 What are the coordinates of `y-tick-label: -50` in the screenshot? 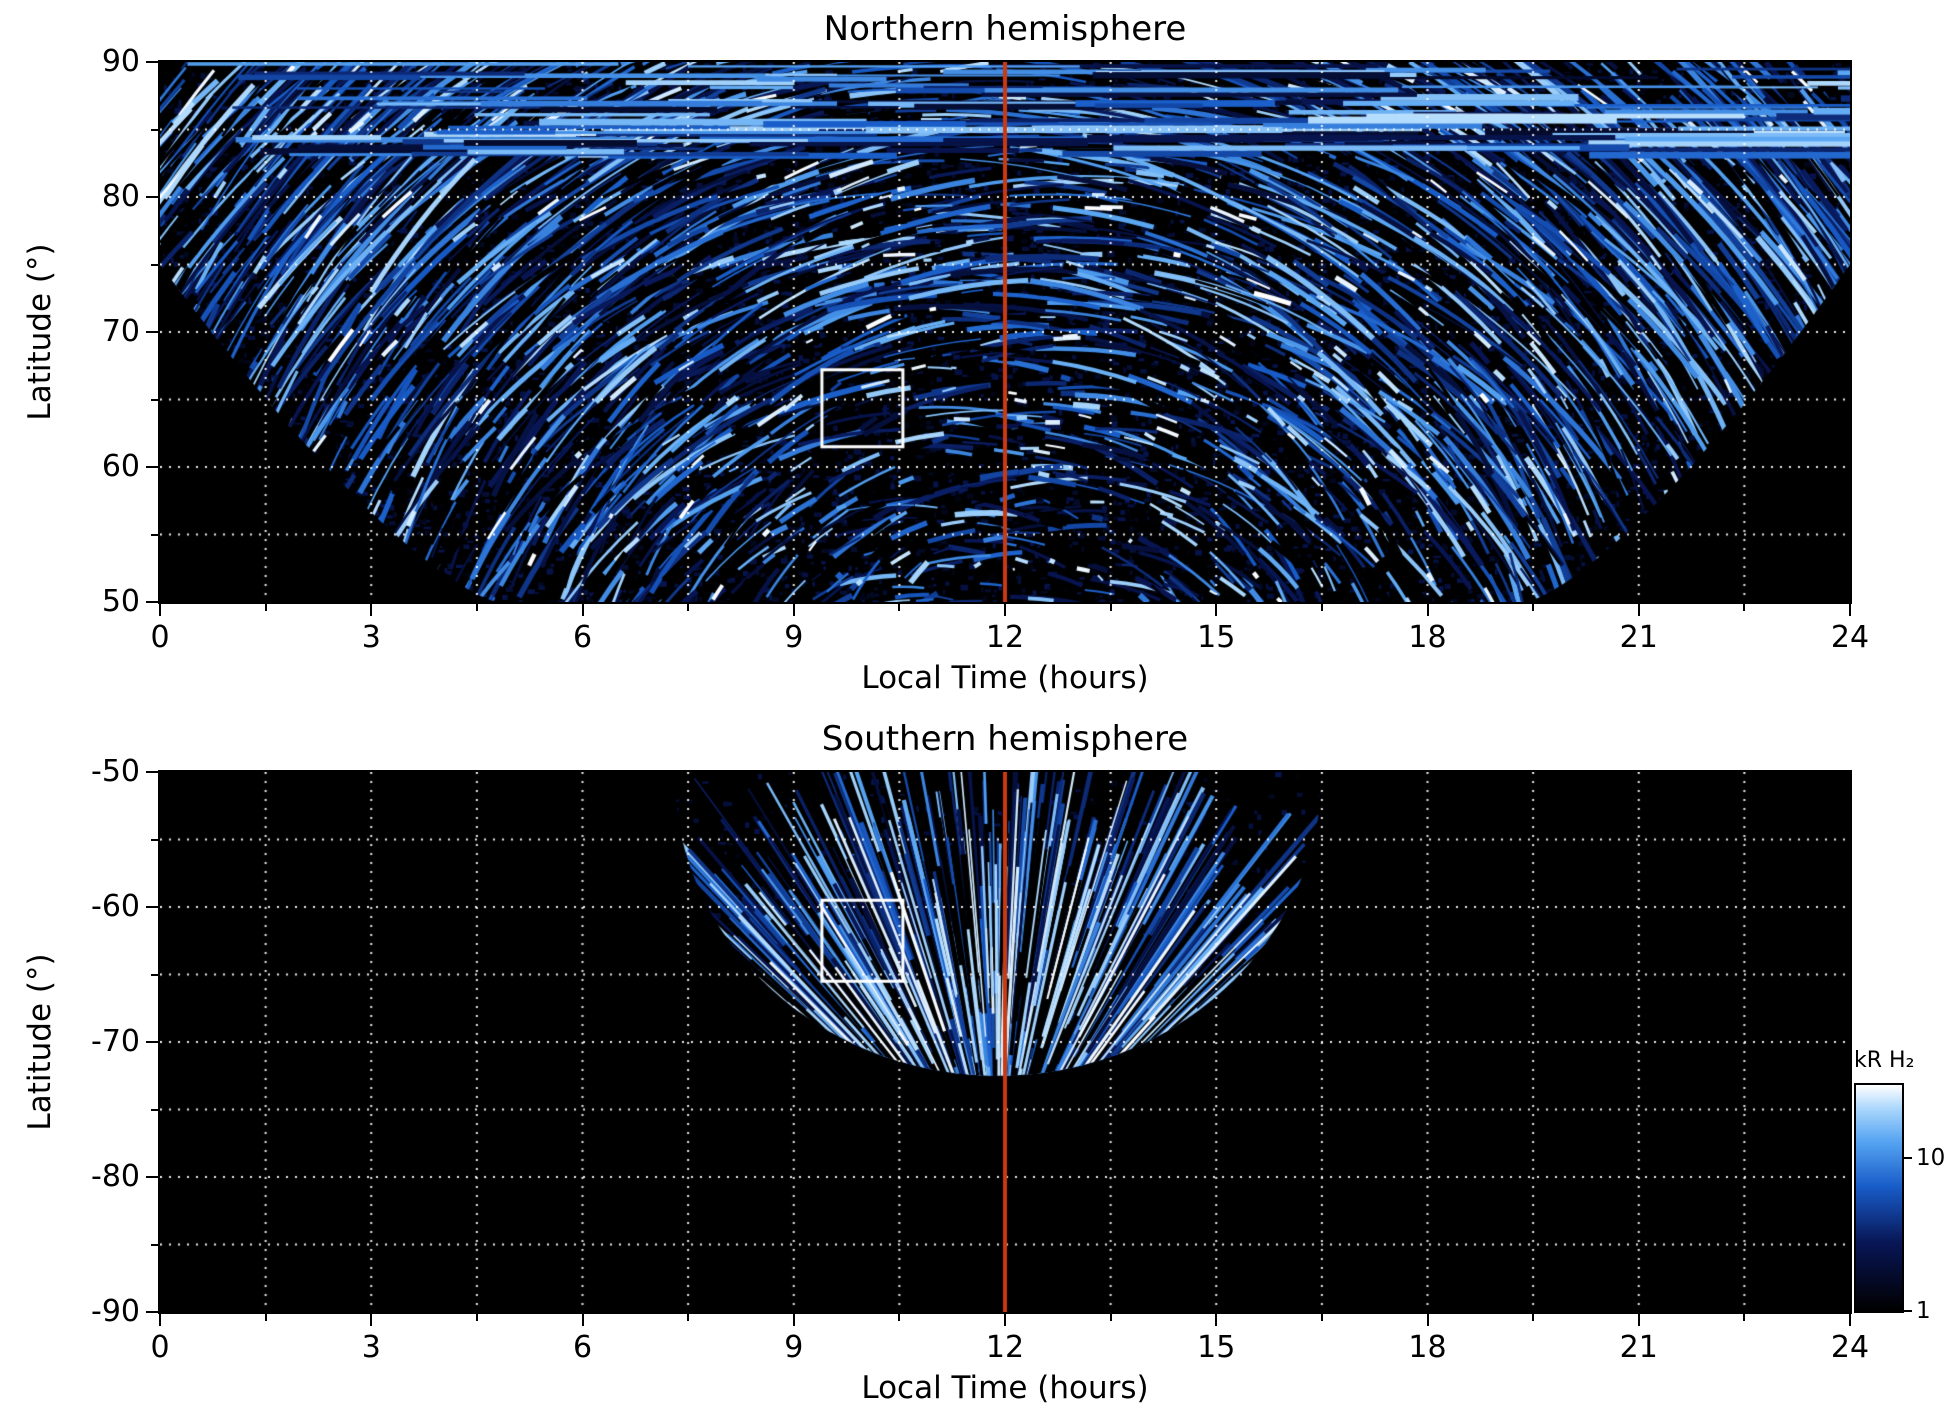 It's located at (115, 771).